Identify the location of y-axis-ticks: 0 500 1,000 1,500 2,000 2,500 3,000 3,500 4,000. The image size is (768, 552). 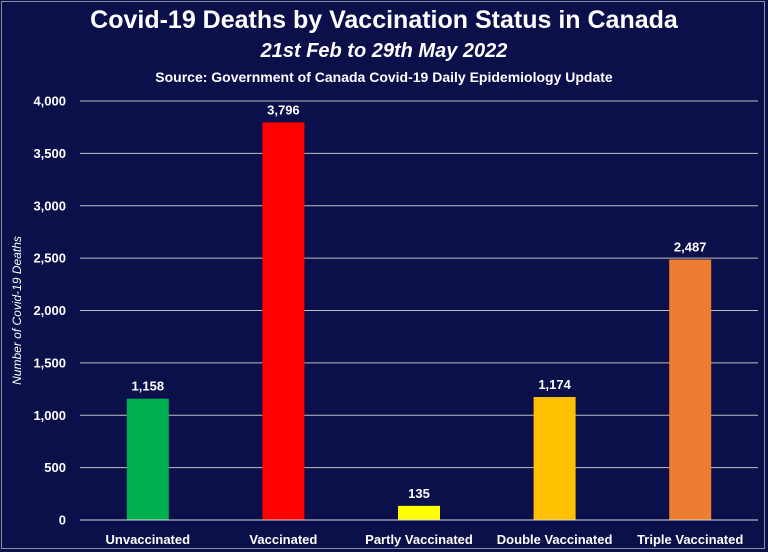
(49, 311).